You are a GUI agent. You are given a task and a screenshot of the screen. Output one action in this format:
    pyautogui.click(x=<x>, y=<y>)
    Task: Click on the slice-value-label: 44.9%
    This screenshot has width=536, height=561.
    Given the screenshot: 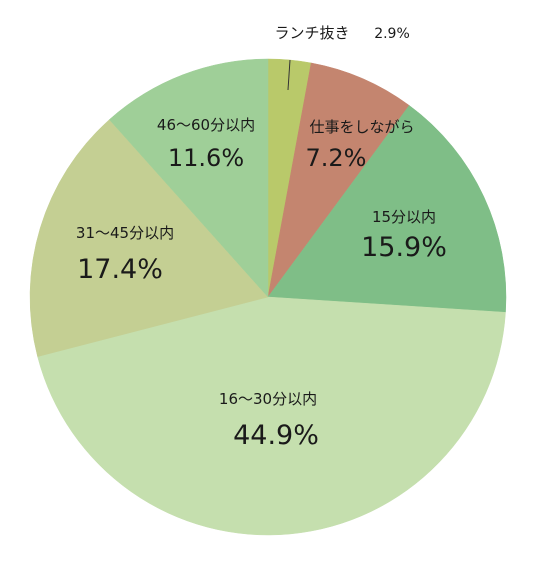 What is the action you would take?
    pyautogui.click(x=276, y=435)
    